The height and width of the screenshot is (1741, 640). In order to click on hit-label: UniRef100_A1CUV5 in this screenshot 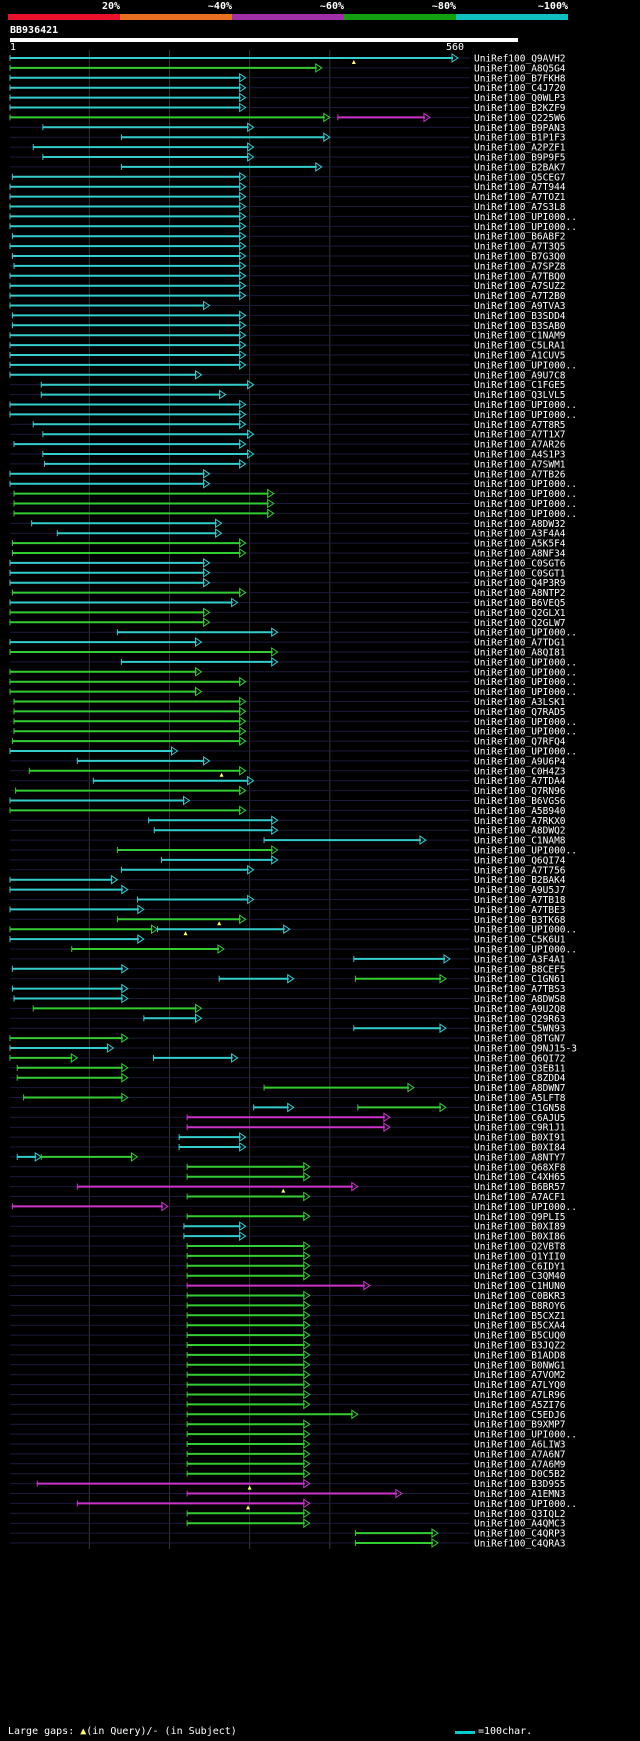, I will do `click(520, 356)`.